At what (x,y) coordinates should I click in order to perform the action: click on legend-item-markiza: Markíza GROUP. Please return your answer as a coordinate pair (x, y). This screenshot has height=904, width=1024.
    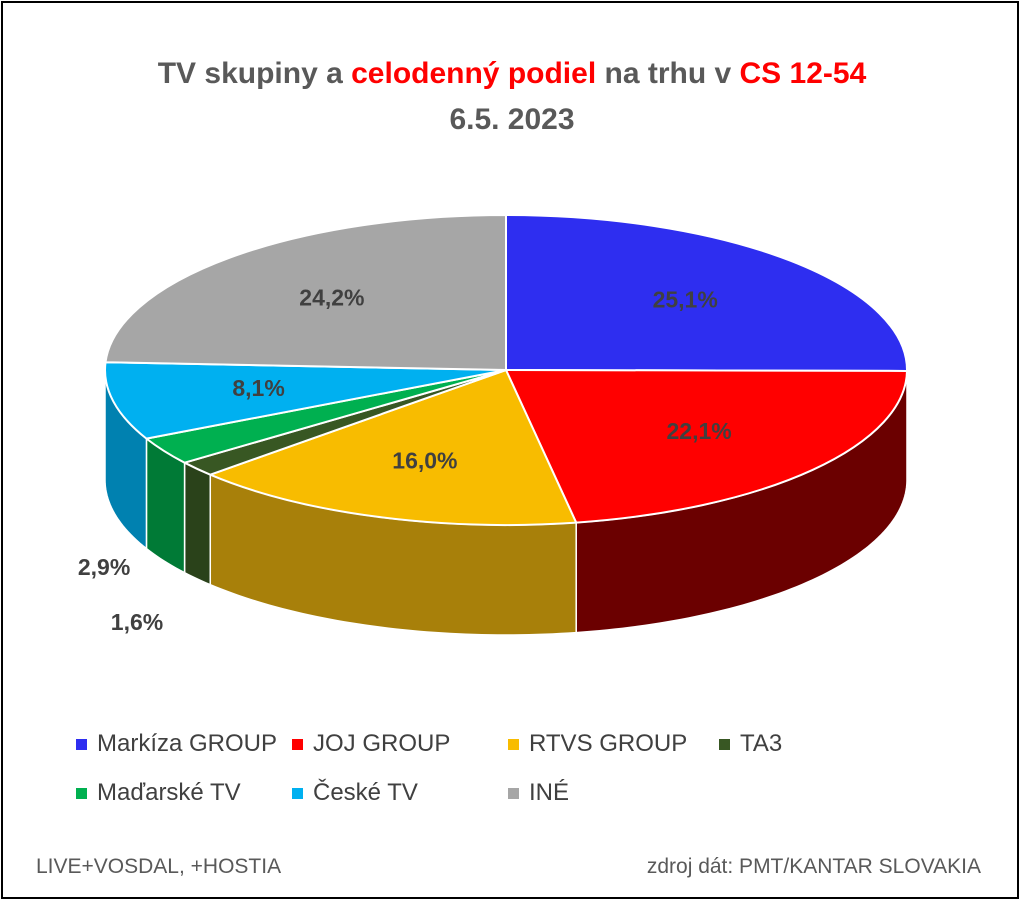
    Looking at the image, I should click on (176, 744).